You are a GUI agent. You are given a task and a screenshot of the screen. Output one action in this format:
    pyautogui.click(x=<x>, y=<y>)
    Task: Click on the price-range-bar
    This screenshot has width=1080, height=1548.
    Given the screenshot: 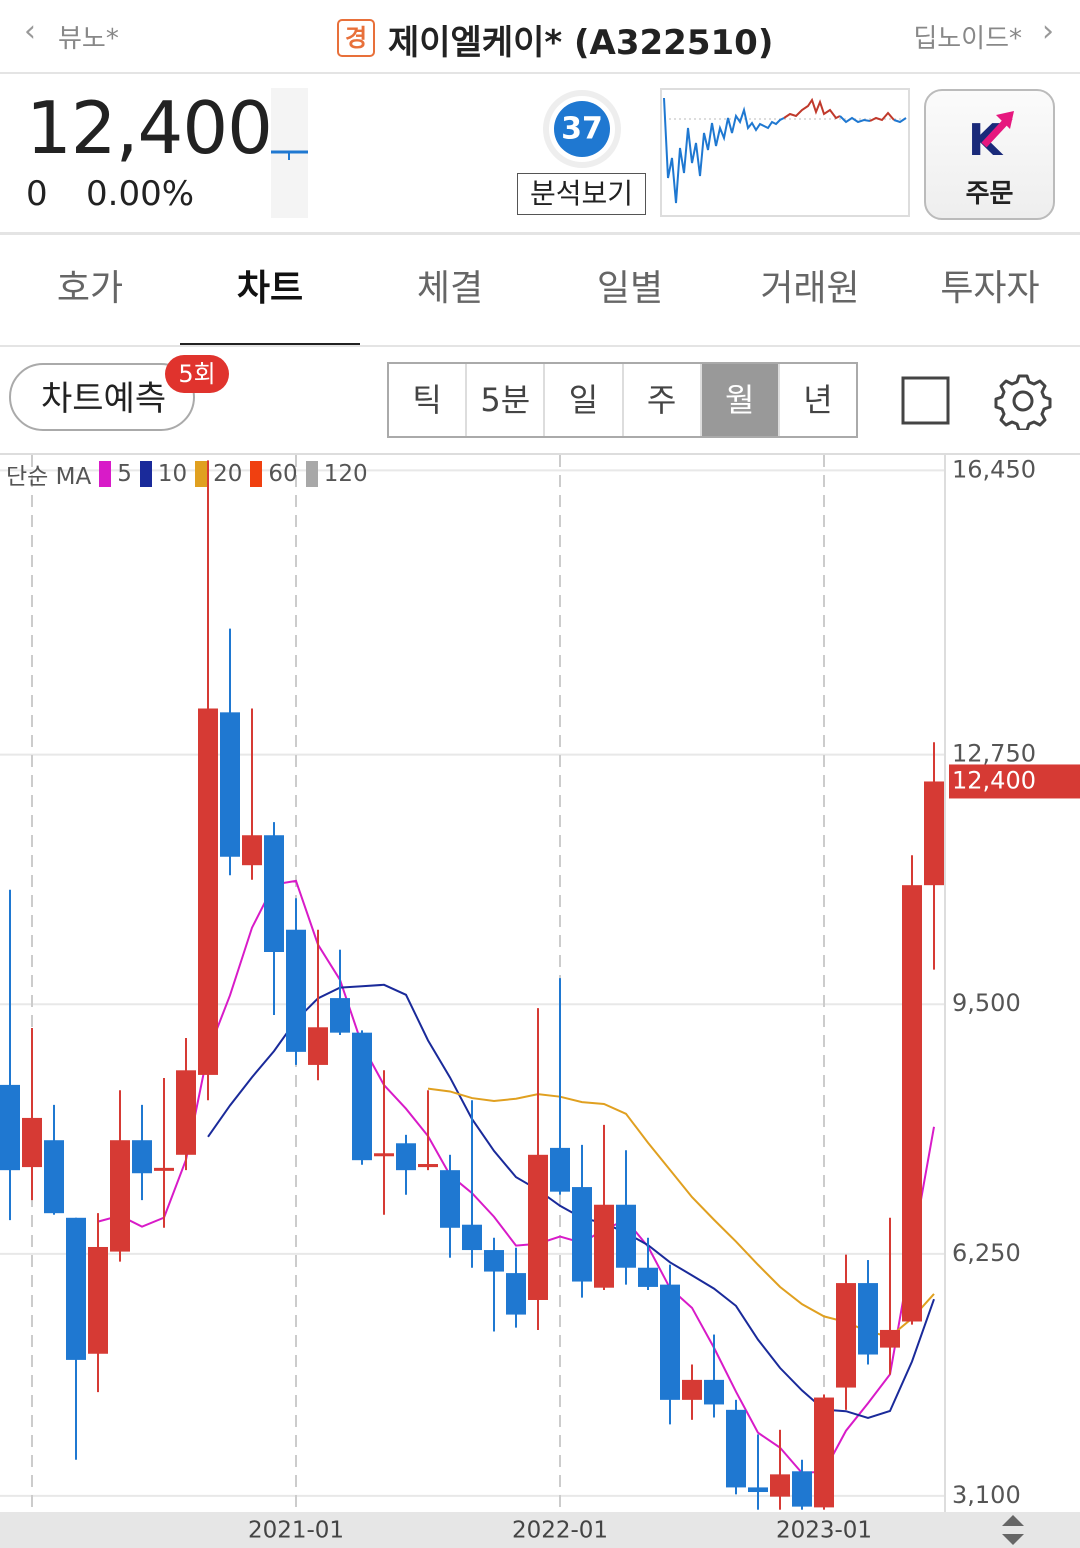 What is the action you would take?
    pyautogui.click(x=289, y=153)
    